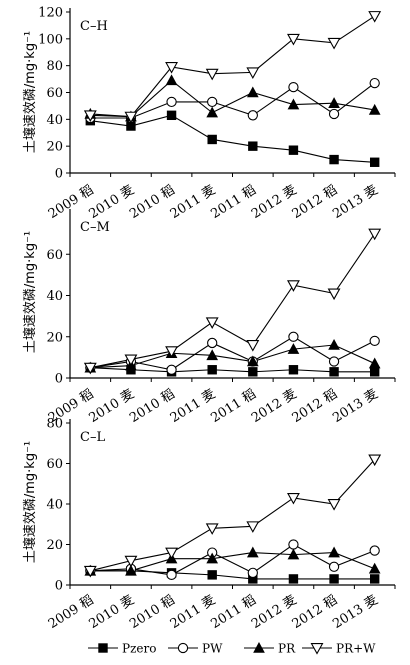 This screenshot has width=410, height=665. Describe the element at coordinates (54, 296) in the screenshot. I see `y-tick-label: 40` at that location.